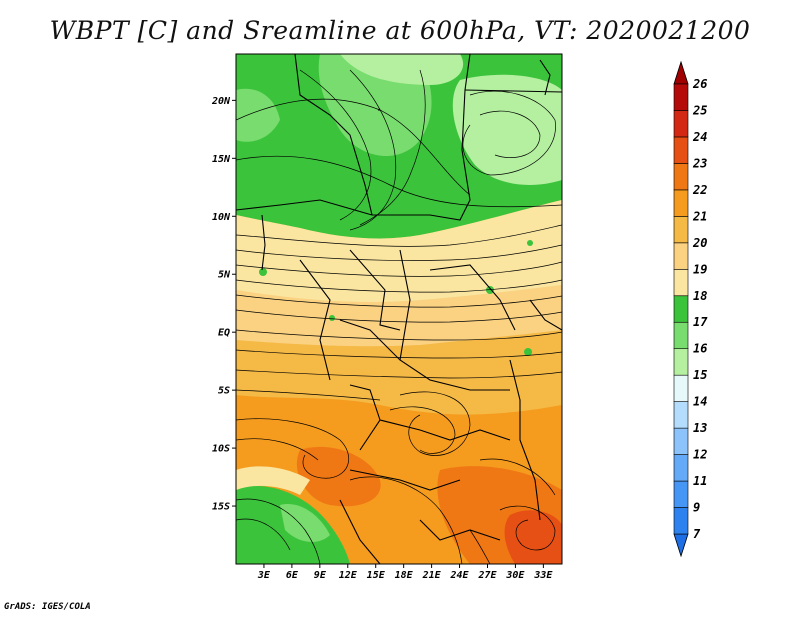 The height and width of the screenshot is (618, 800). What do you see at coordinates (699, 190) in the screenshot?
I see `colorbar-level-label: 22` at bounding box center [699, 190].